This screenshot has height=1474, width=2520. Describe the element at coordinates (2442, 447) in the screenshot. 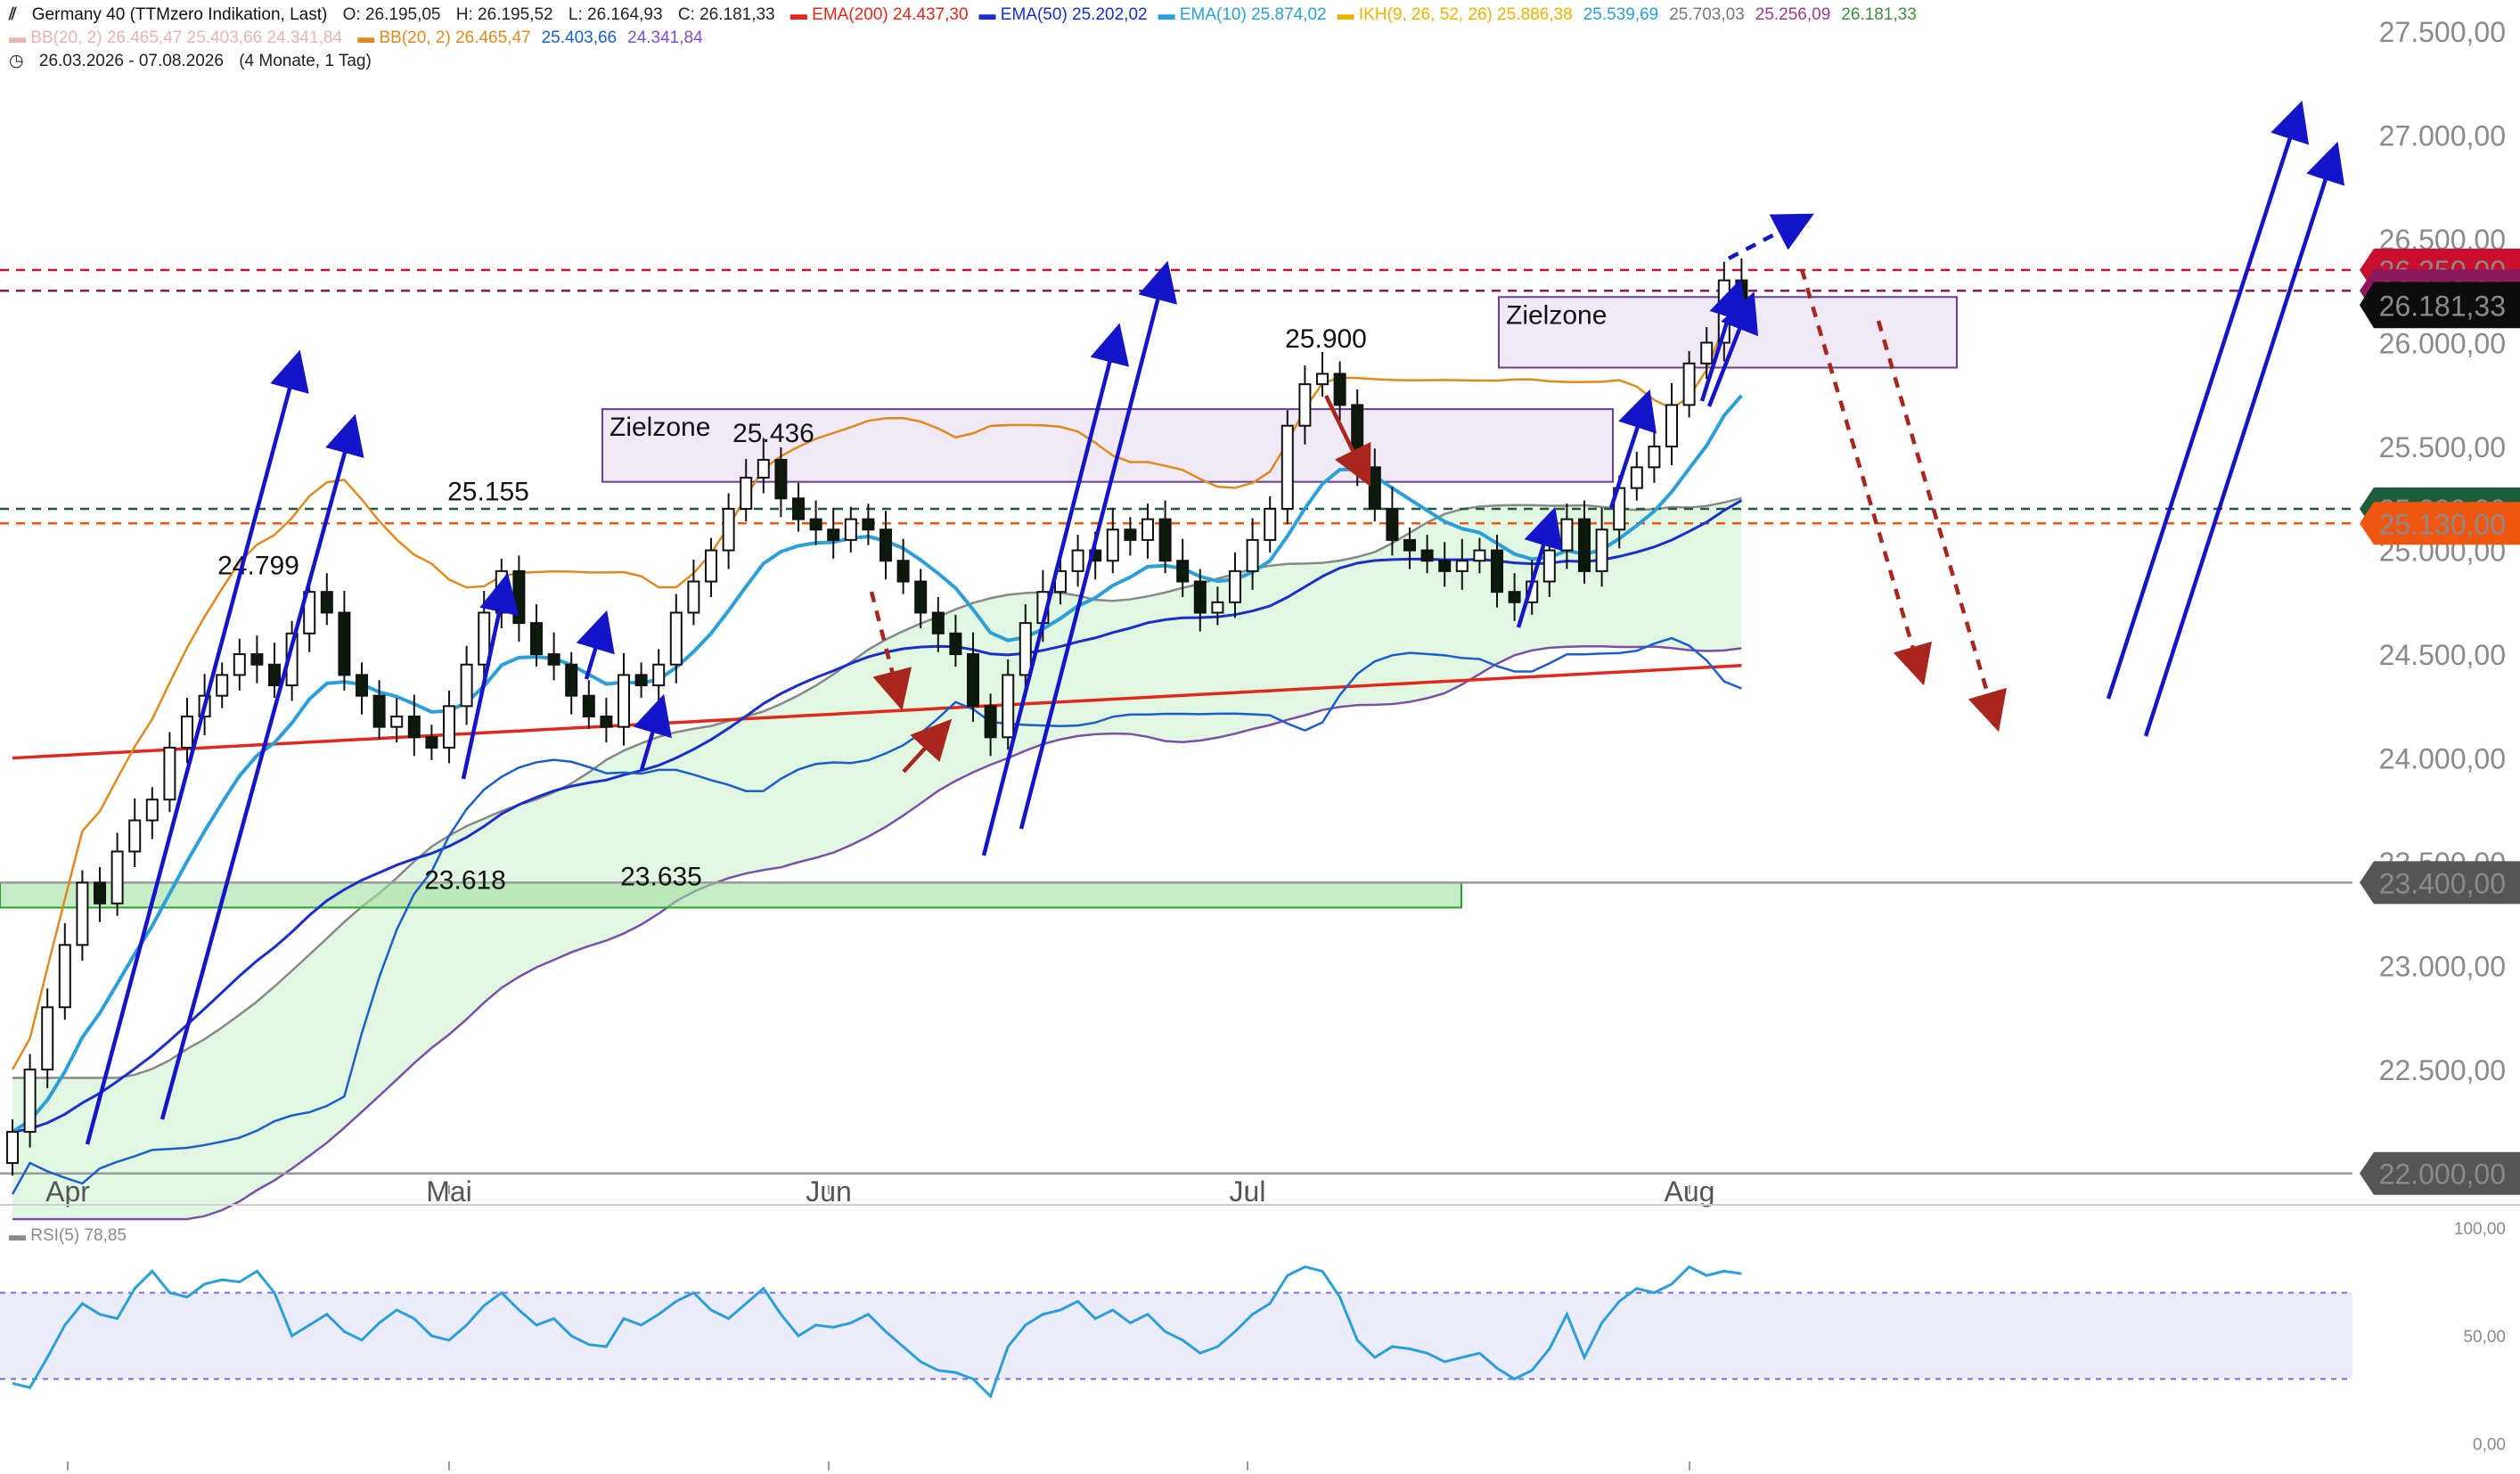

I see `price-tick-label: 25.500,00` at that location.